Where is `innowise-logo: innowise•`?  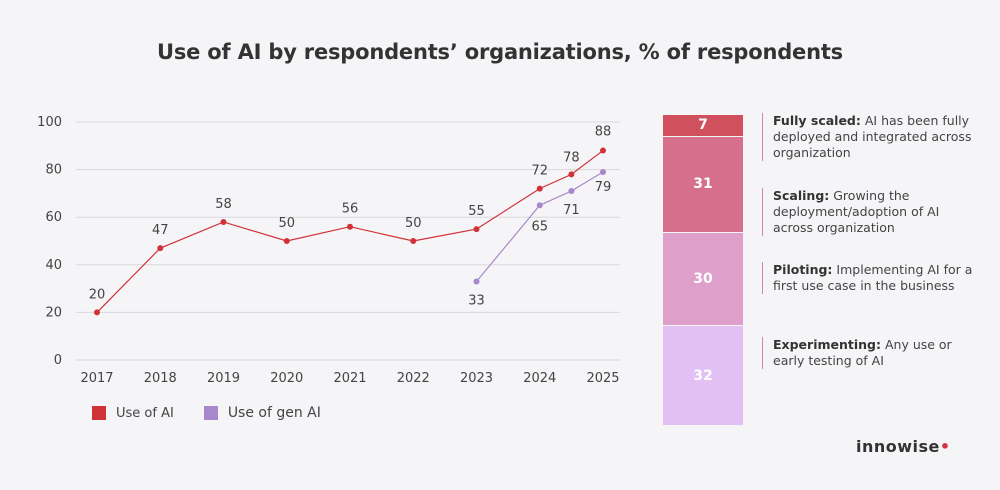 innowise-logo: innowise• is located at coordinates (903, 446).